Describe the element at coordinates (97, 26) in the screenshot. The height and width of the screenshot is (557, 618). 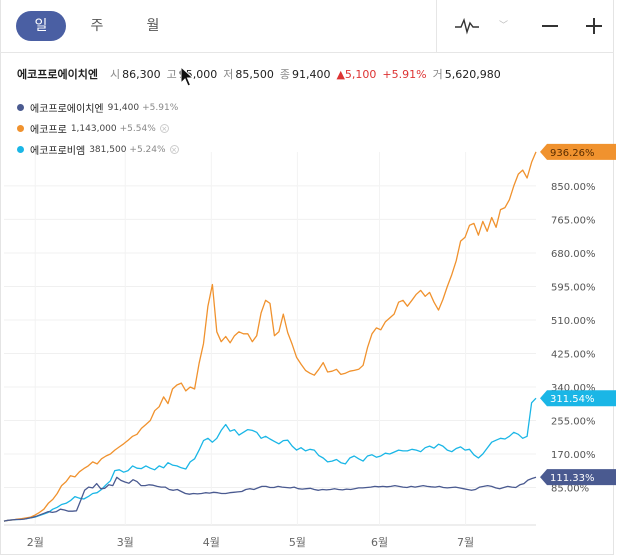
I see `period-tab-week: 주` at that location.